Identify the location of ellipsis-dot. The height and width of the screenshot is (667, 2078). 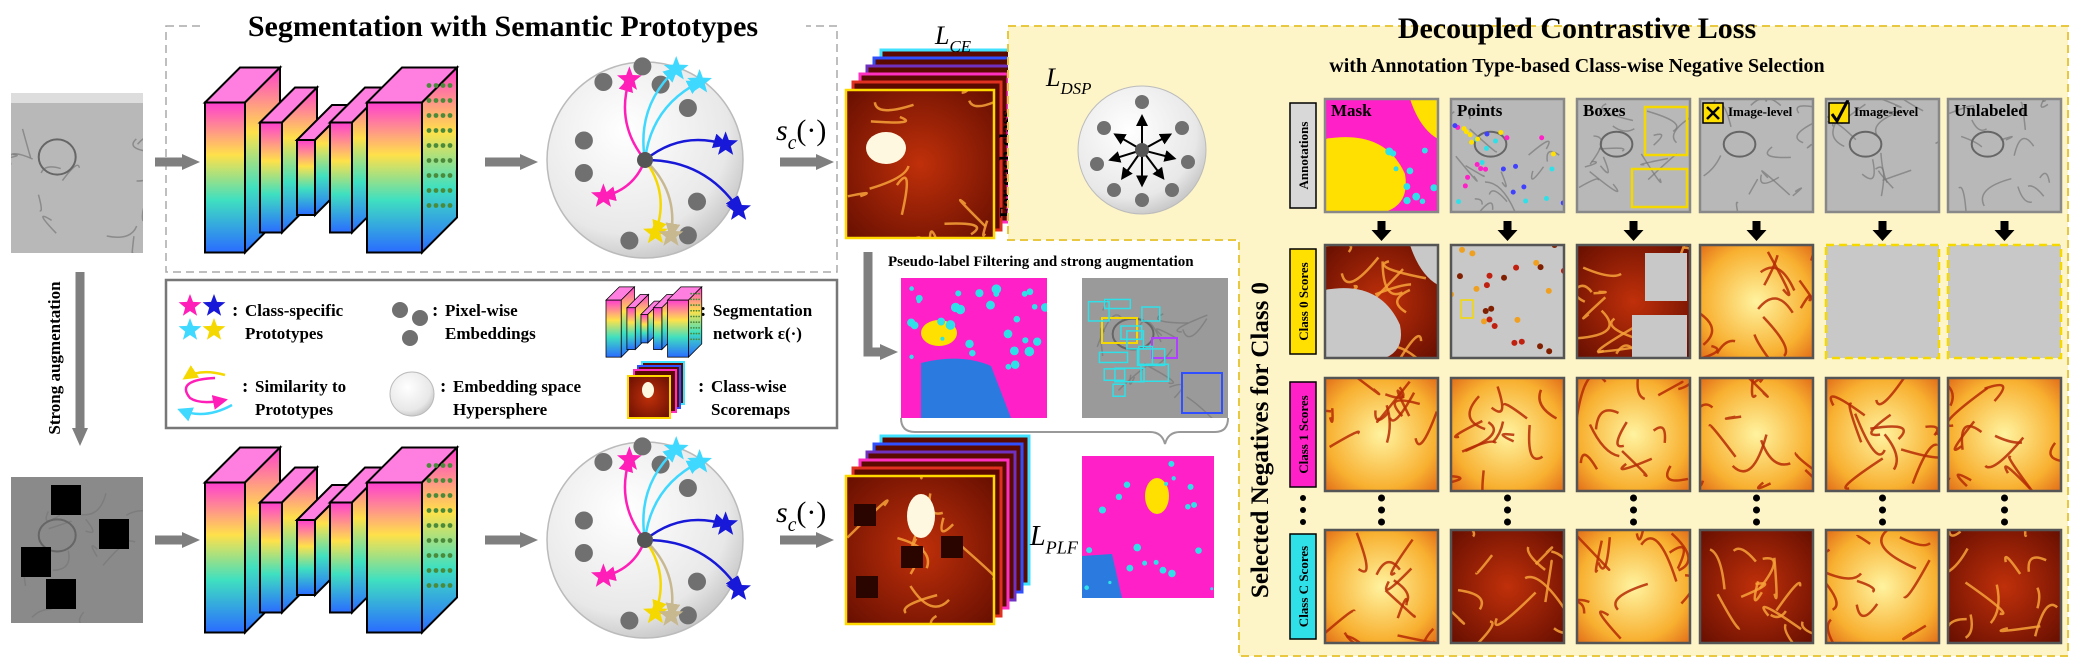
(2004, 510).